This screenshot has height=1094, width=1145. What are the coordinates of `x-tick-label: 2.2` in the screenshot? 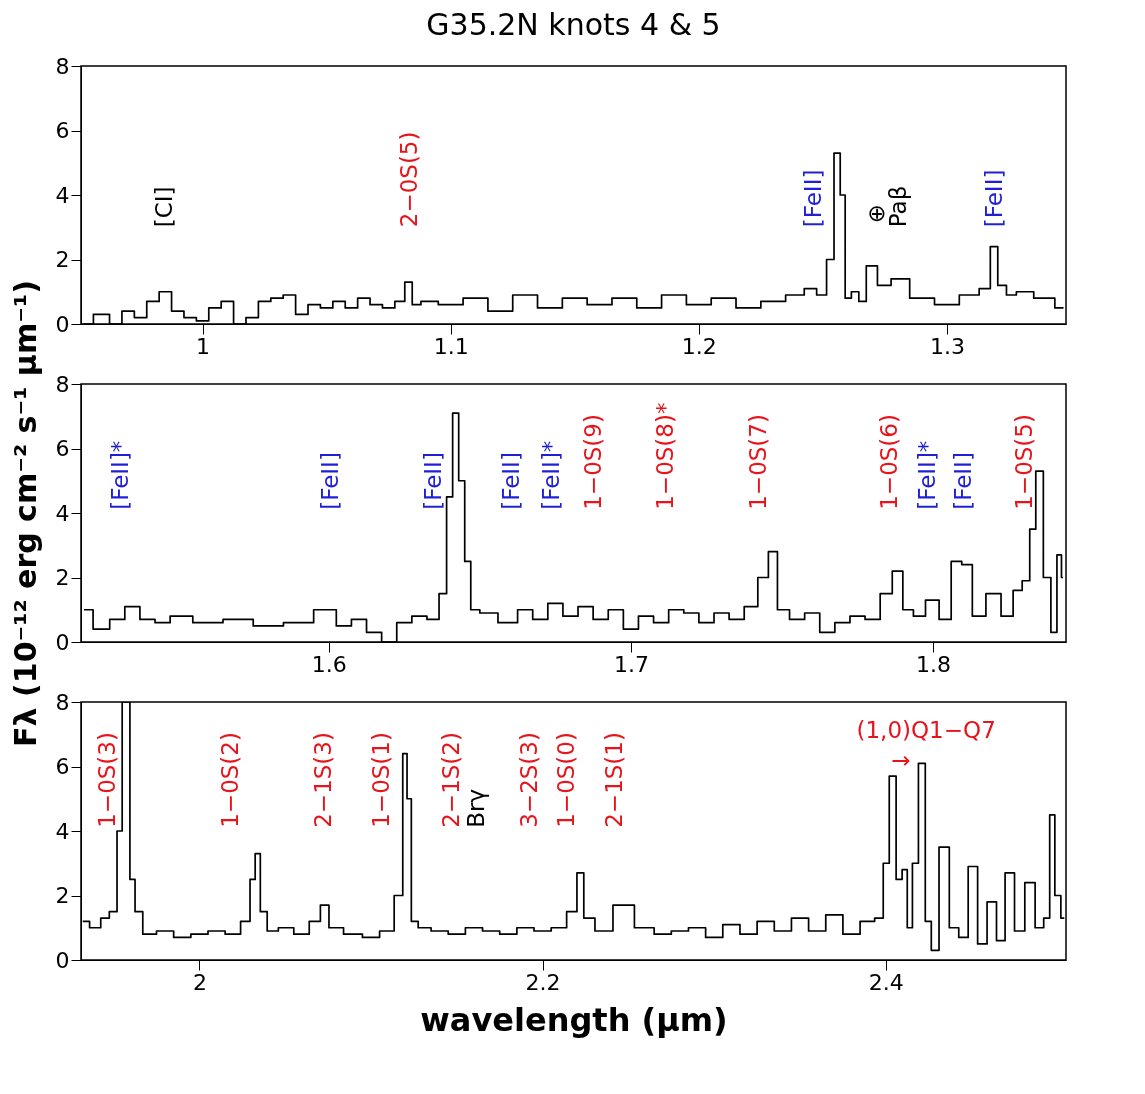 It's located at (543, 982).